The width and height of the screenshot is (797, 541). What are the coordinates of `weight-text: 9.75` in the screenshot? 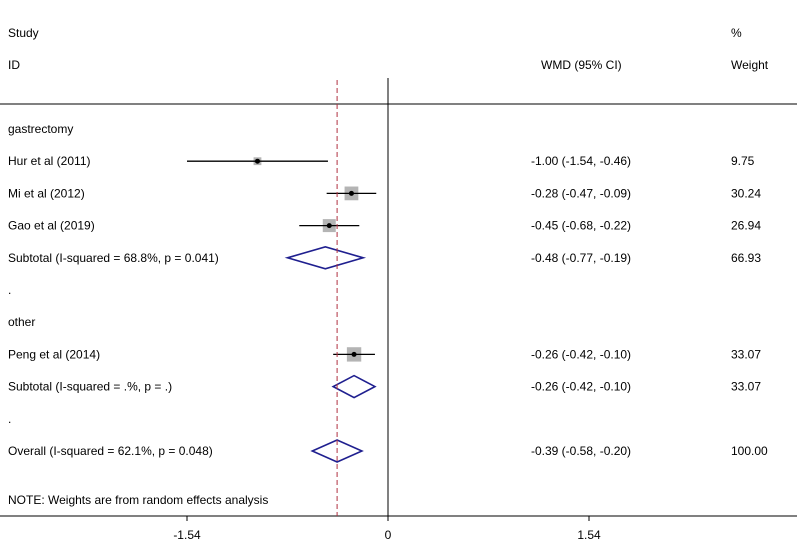 It's located at (743, 161).